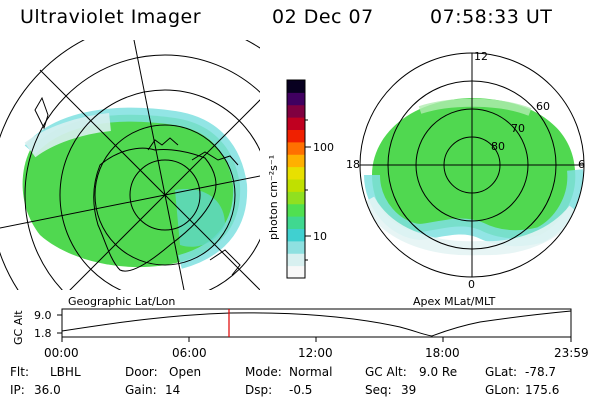 Image resolution: width=600 pixels, height=400 pixels. Describe the element at coordinates (323, 147) in the screenshot. I see `colorbar-tick-100: 100` at that location.